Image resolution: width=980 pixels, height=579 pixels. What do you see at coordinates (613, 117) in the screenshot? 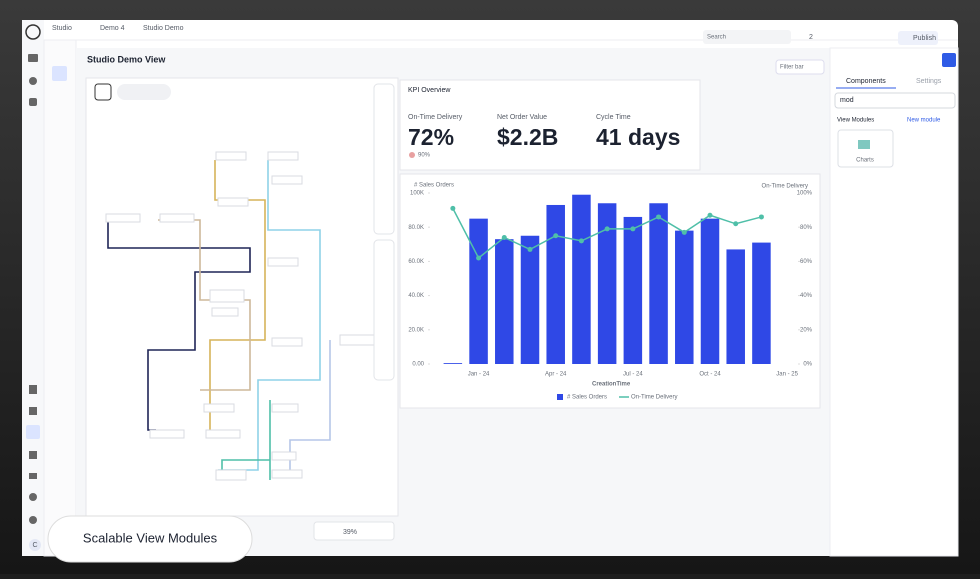
I see `kpi-label: Cycle Time` at bounding box center [613, 117].